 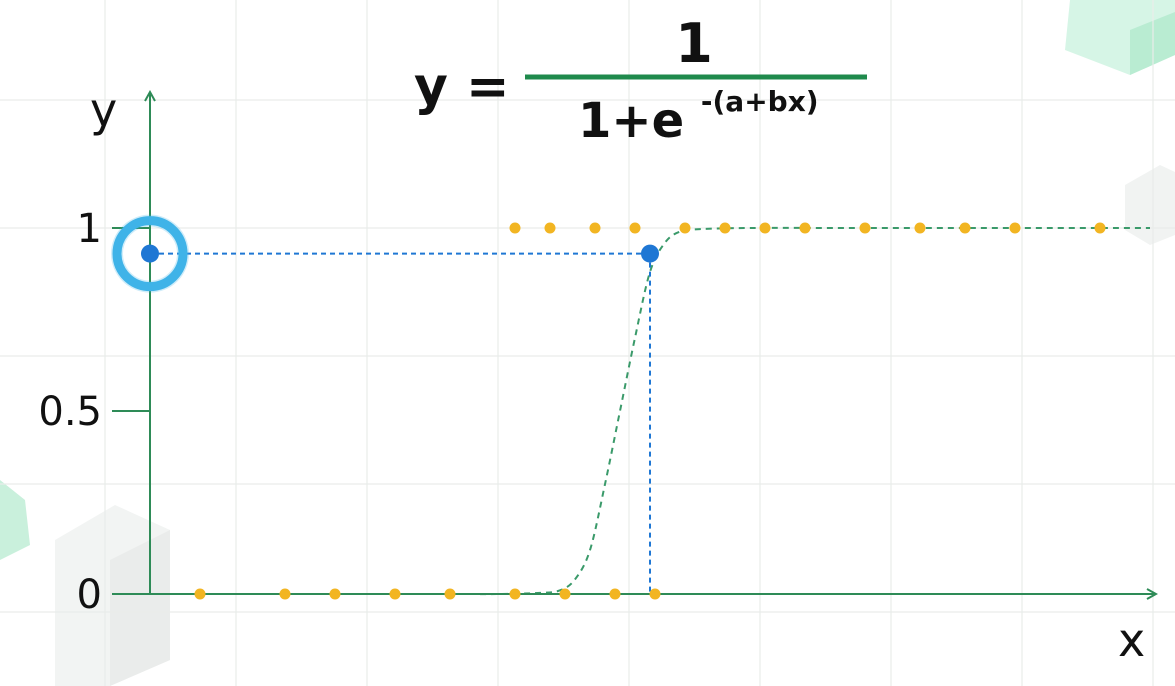 I want to click on highlight-ring, so click(x=150, y=254).